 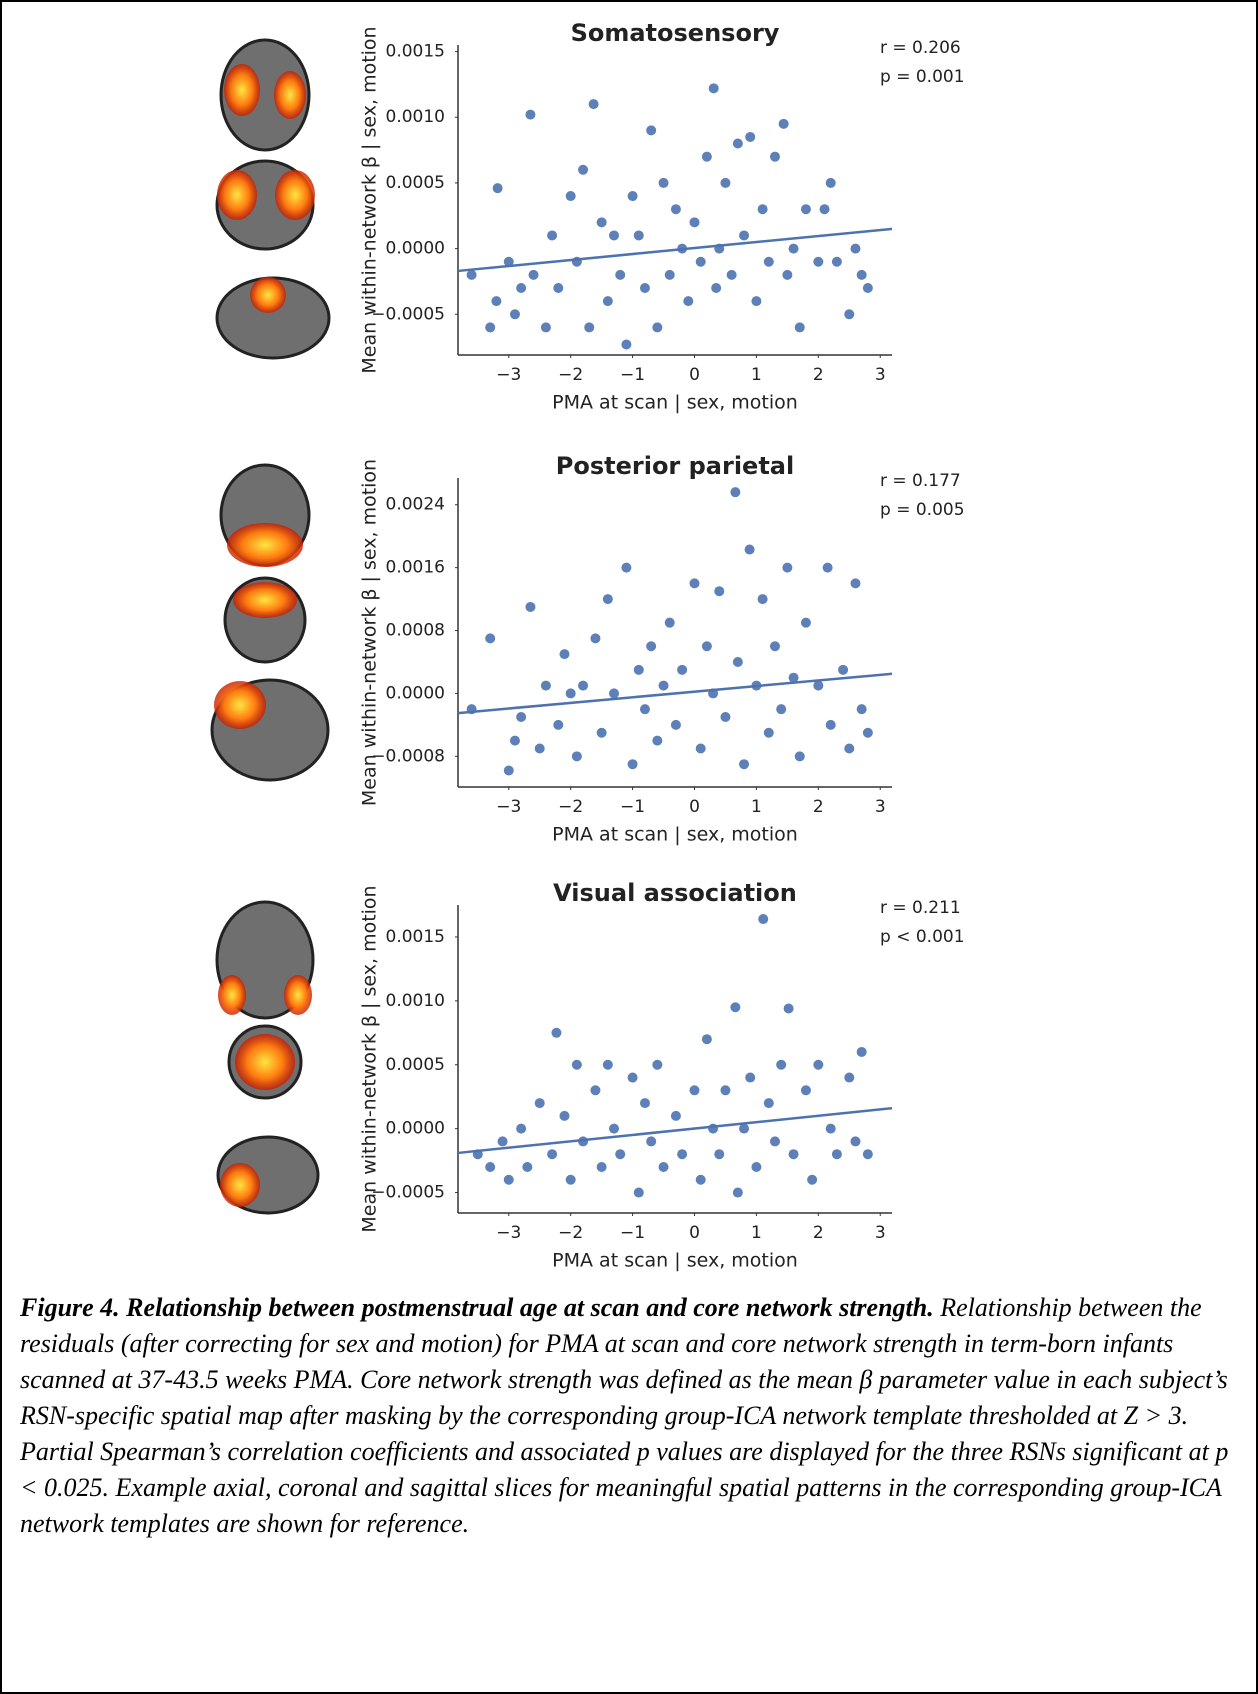 What do you see at coordinates (415, 631) in the screenshot?
I see `y-tick-label: 0.0008` at bounding box center [415, 631].